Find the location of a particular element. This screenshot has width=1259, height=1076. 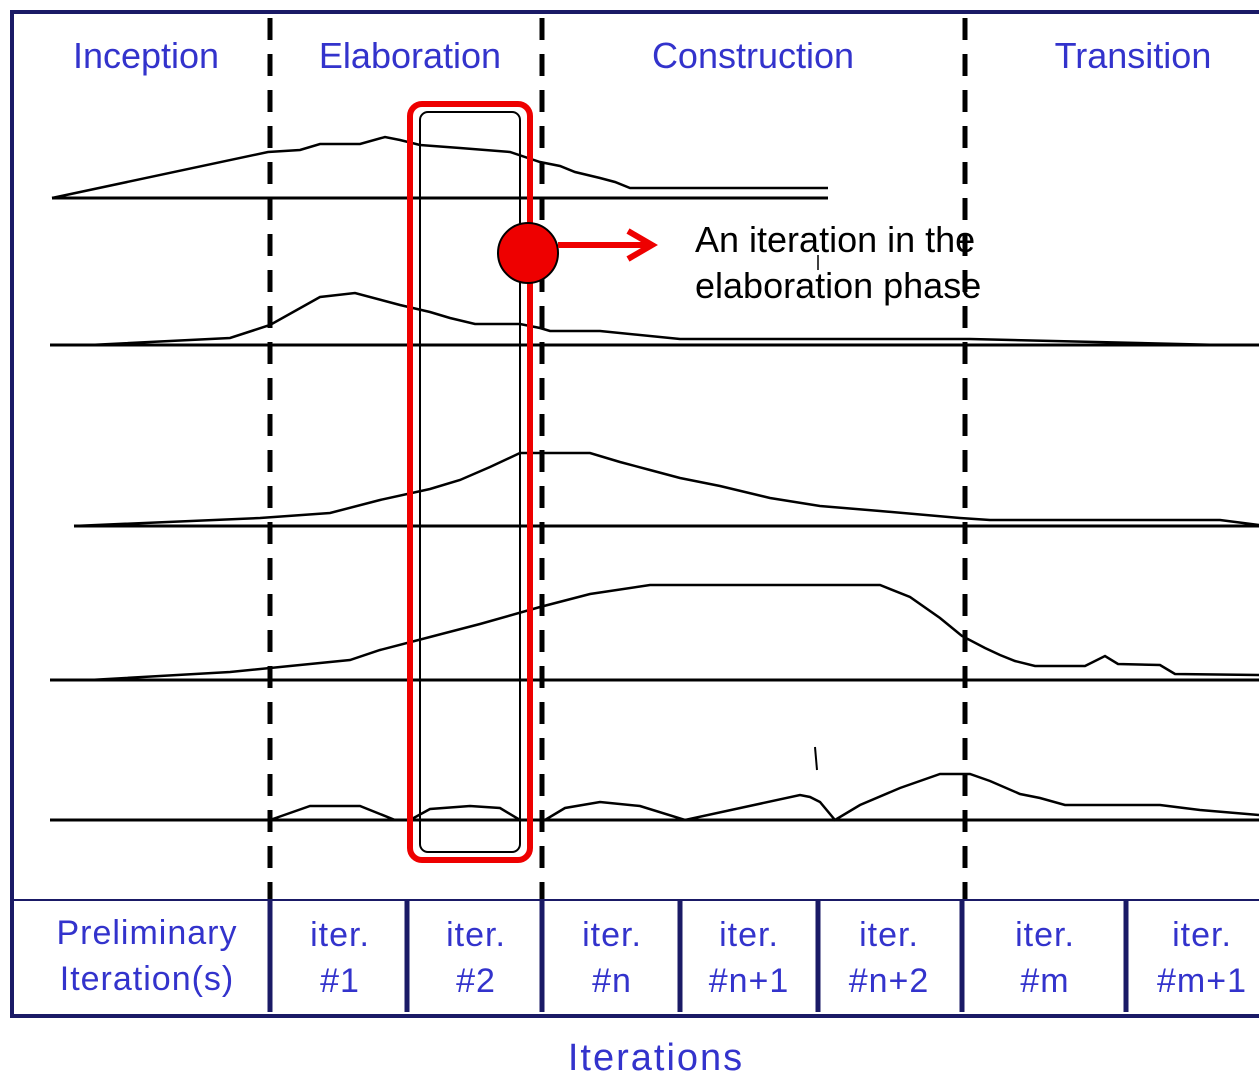

iteration-cell-n-plus-2: iter. #n+2 is located at coordinates (889, 958).